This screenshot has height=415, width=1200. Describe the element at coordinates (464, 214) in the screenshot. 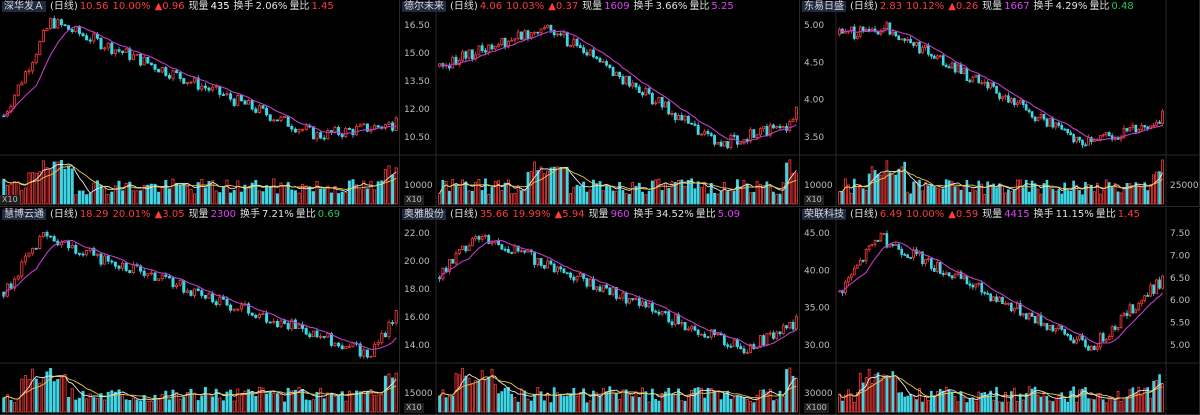

I see `period-label: (日线)` at that location.